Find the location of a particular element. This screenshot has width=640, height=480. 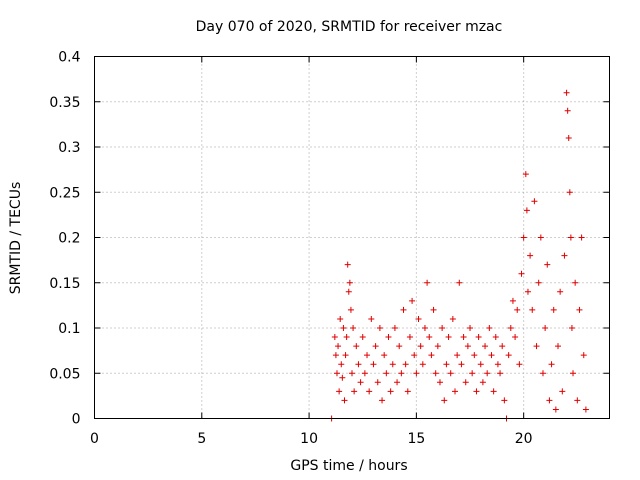

y-tick-label: 0.4 is located at coordinates (69, 58).